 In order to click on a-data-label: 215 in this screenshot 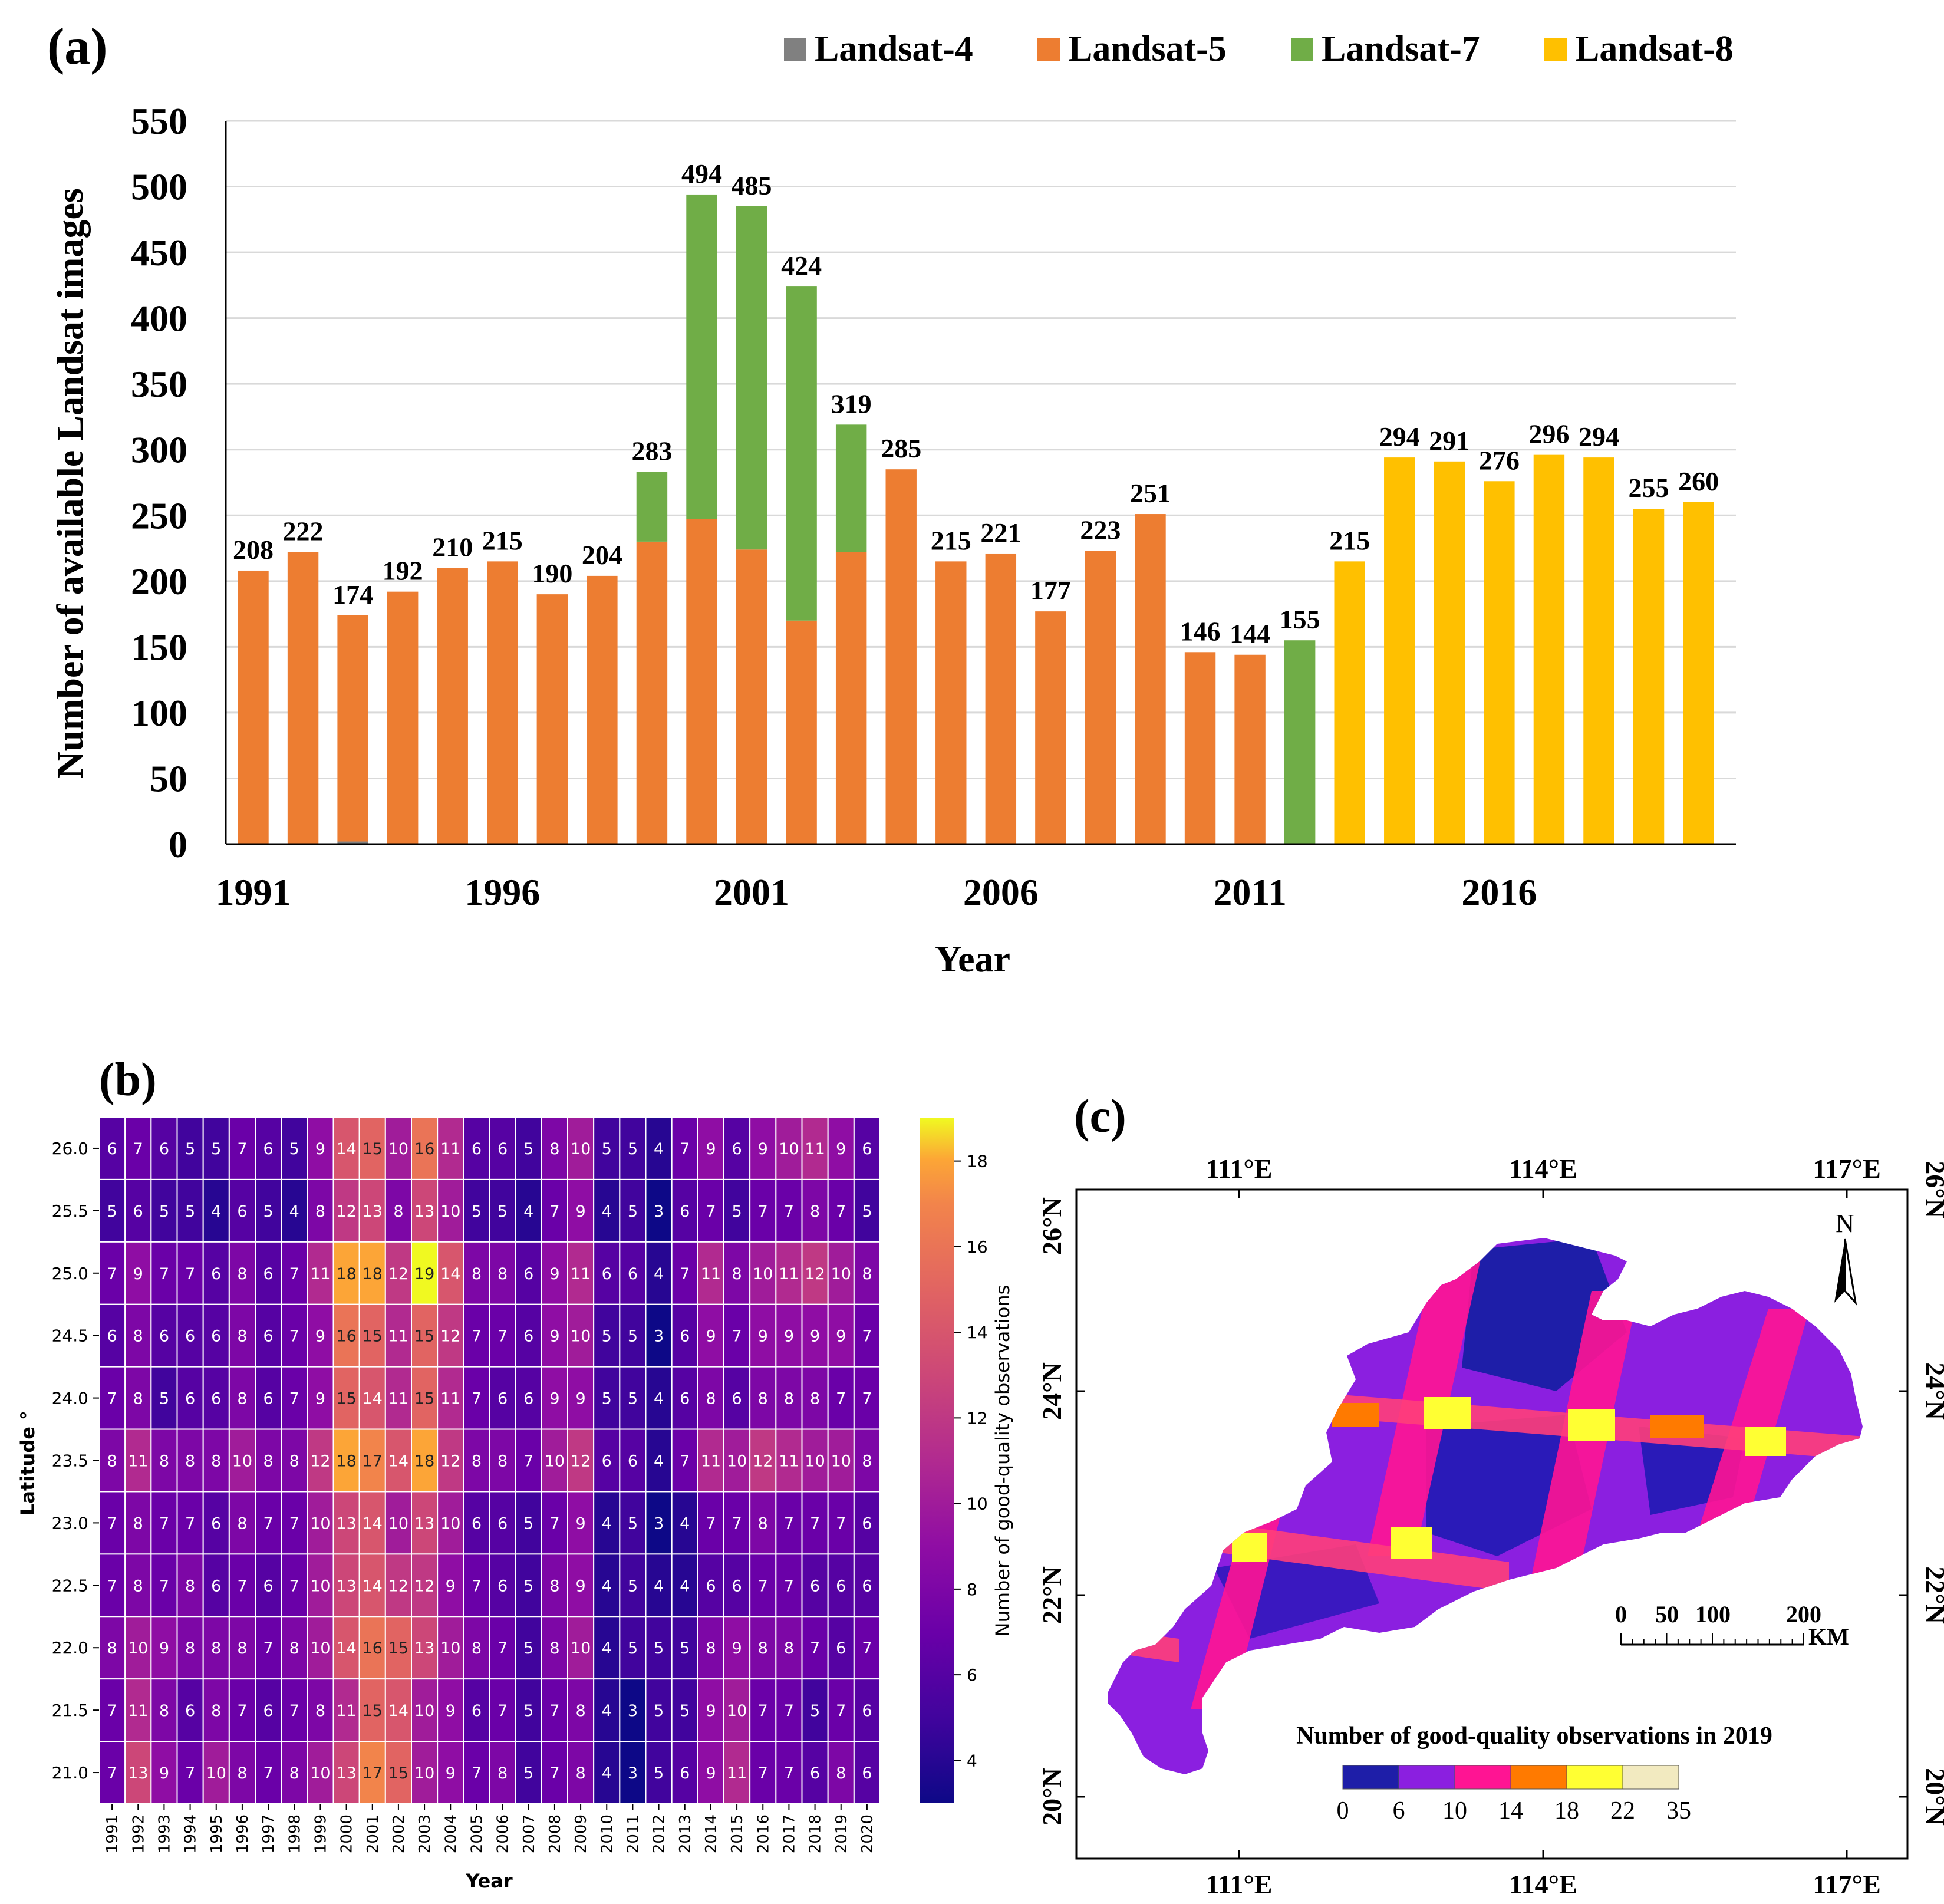, I will do `click(502, 540)`.